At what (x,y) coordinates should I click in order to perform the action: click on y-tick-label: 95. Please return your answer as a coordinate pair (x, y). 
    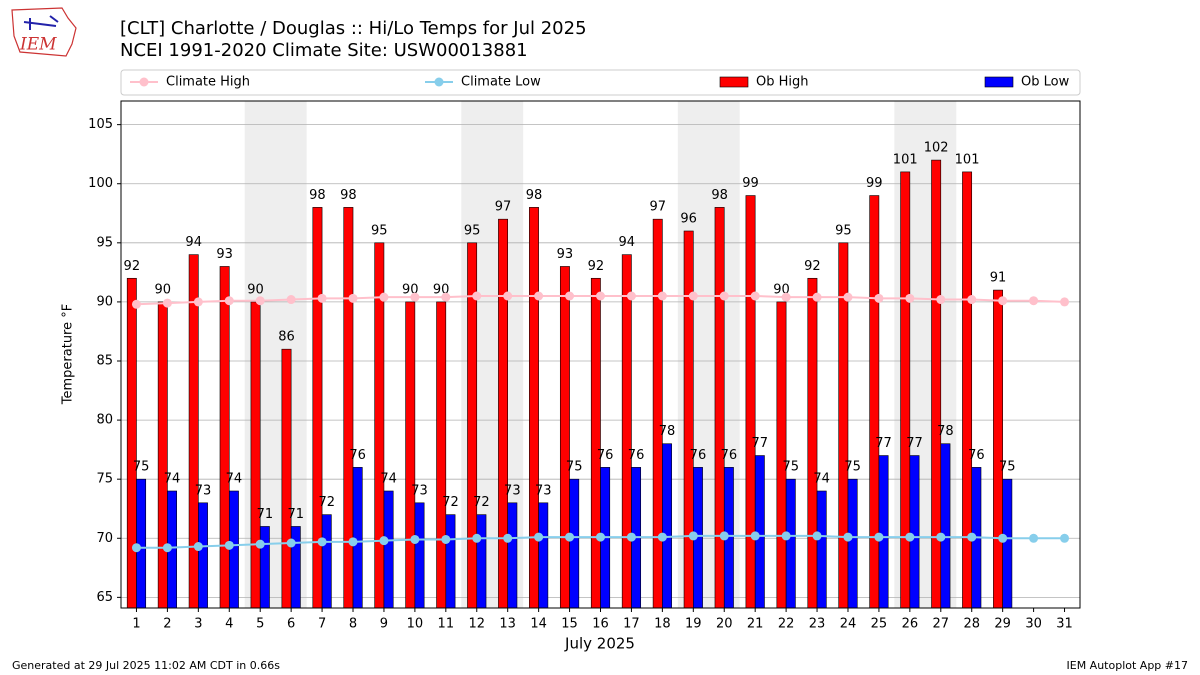
    Looking at the image, I should click on (104, 242).